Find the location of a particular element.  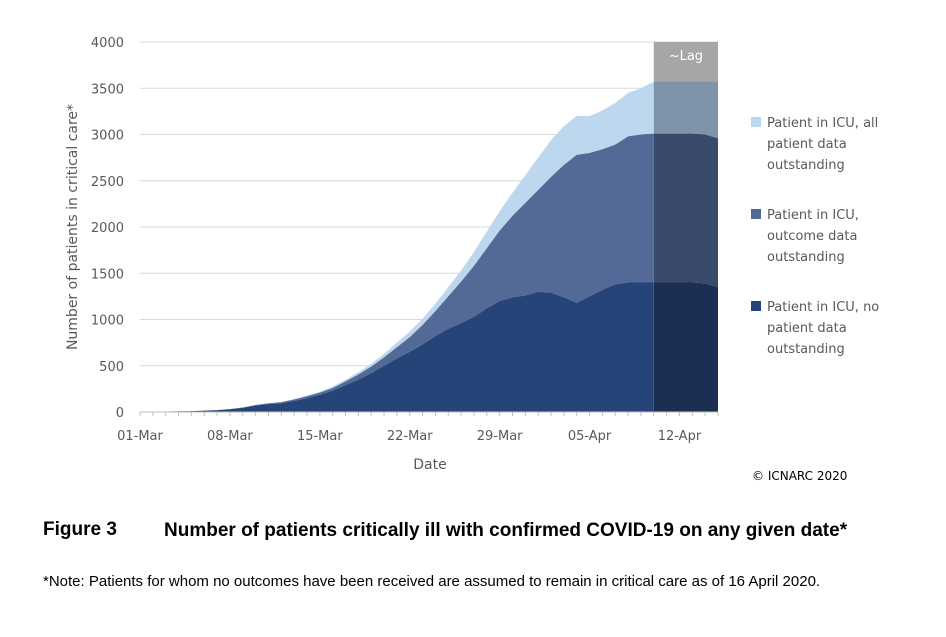

y-tick-label: 3500 is located at coordinates (107, 89).